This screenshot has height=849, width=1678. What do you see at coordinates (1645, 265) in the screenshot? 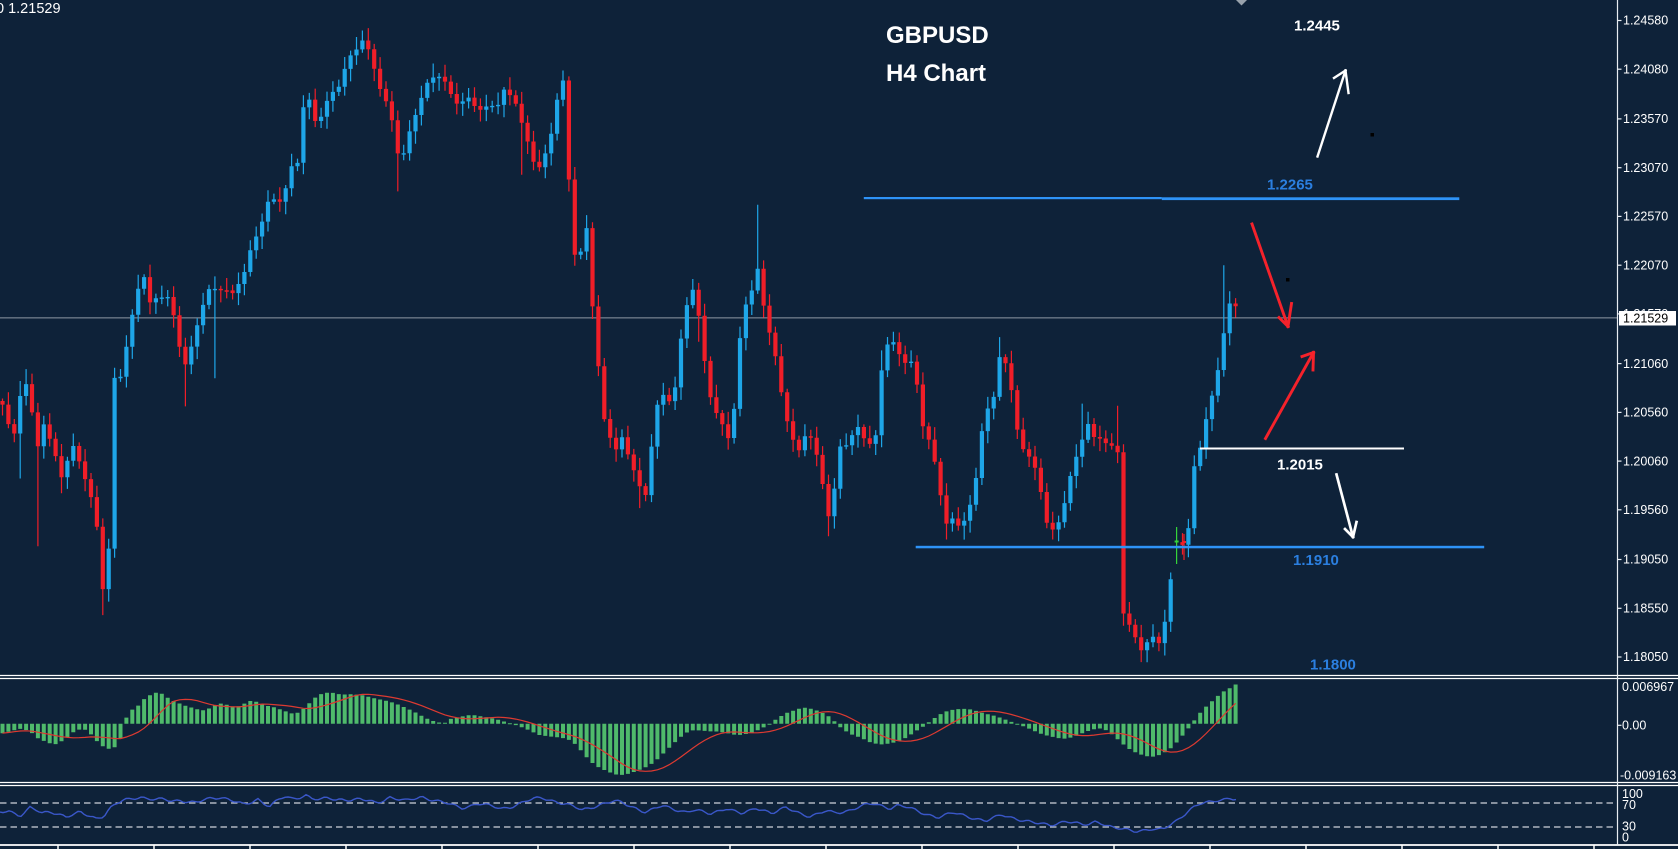
I see `svg-text: 1.22070` at bounding box center [1645, 265].